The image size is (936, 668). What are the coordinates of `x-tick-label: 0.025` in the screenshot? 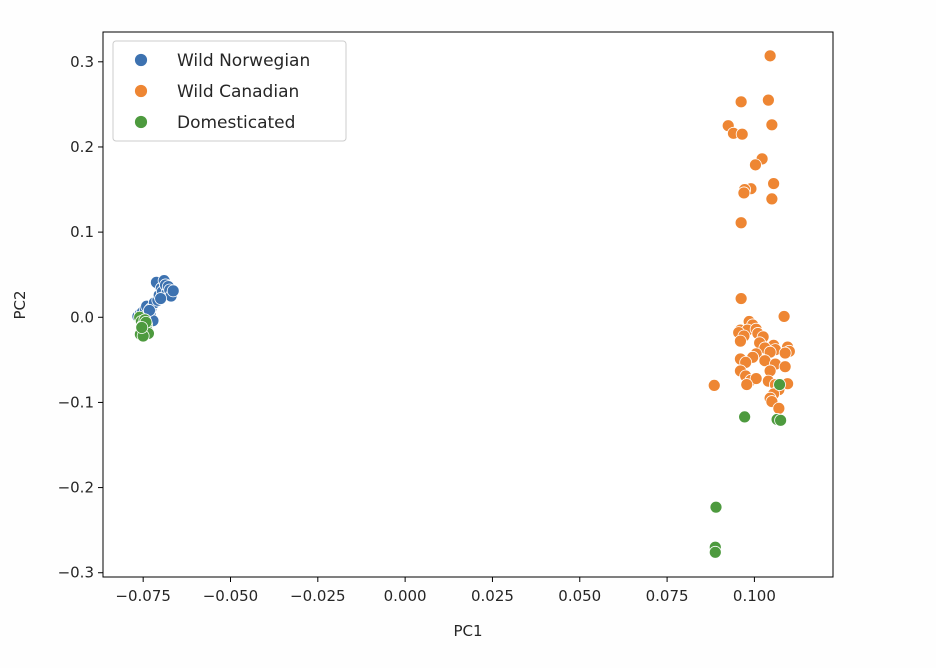 It's located at (492, 596).